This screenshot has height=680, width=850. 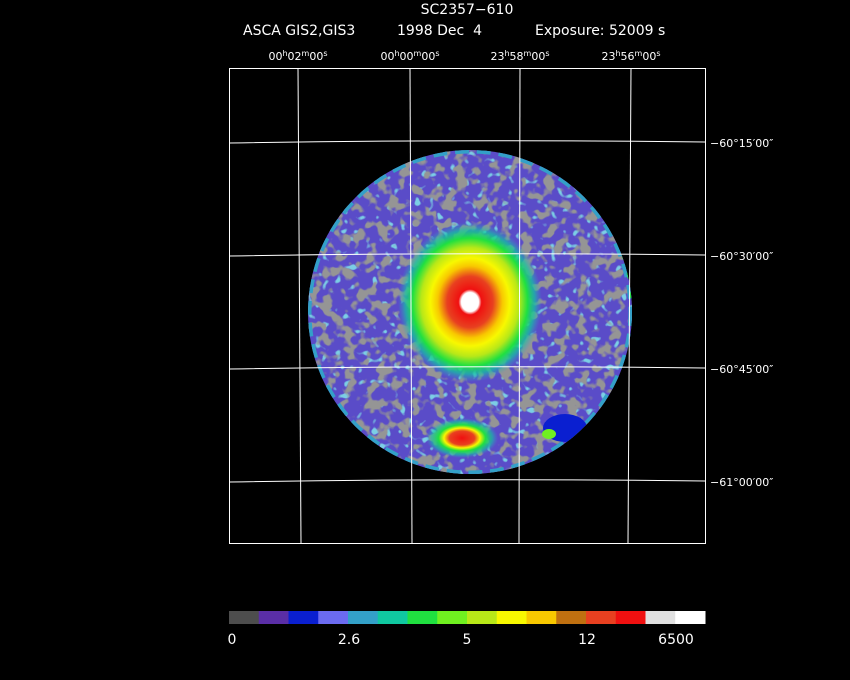 What do you see at coordinates (299, 31) in the screenshot?
I see `instrument: ASCA GIS2,GIS3` at bounding box center [299, 31].